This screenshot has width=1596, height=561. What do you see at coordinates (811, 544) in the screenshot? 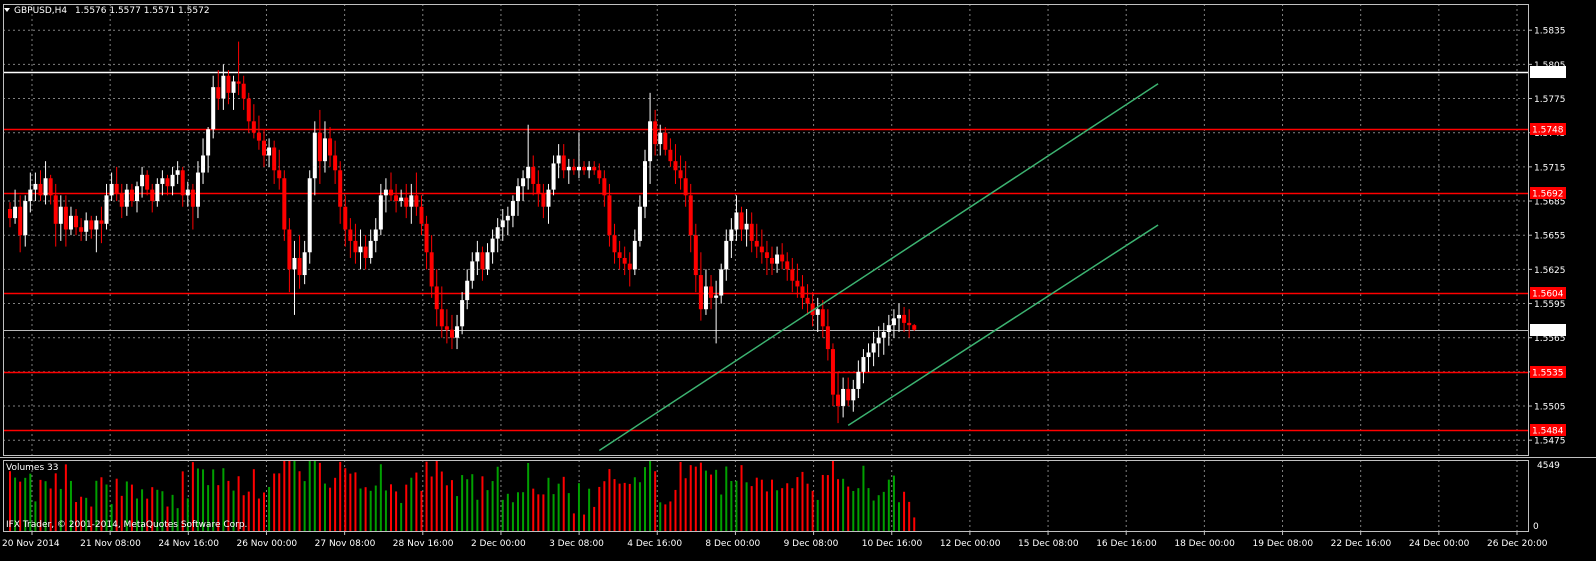
I see `x-tick-label: 9 Dec 08:00` at bounding box center [811, 544].